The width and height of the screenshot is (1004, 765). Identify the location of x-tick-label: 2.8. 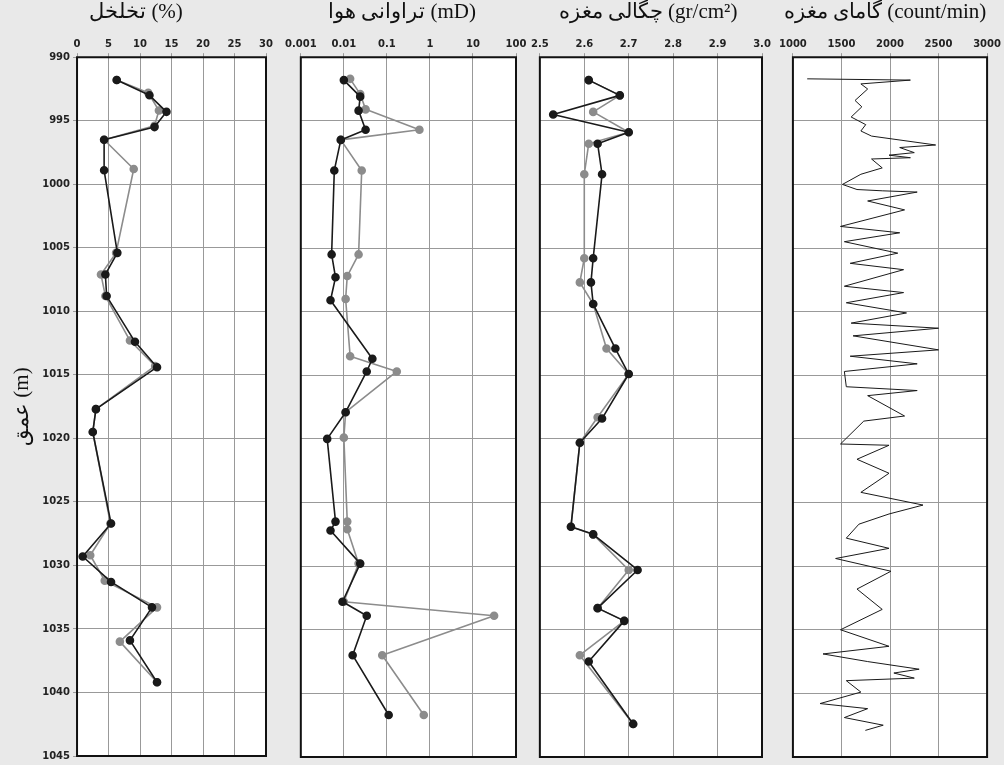
(673, 43).